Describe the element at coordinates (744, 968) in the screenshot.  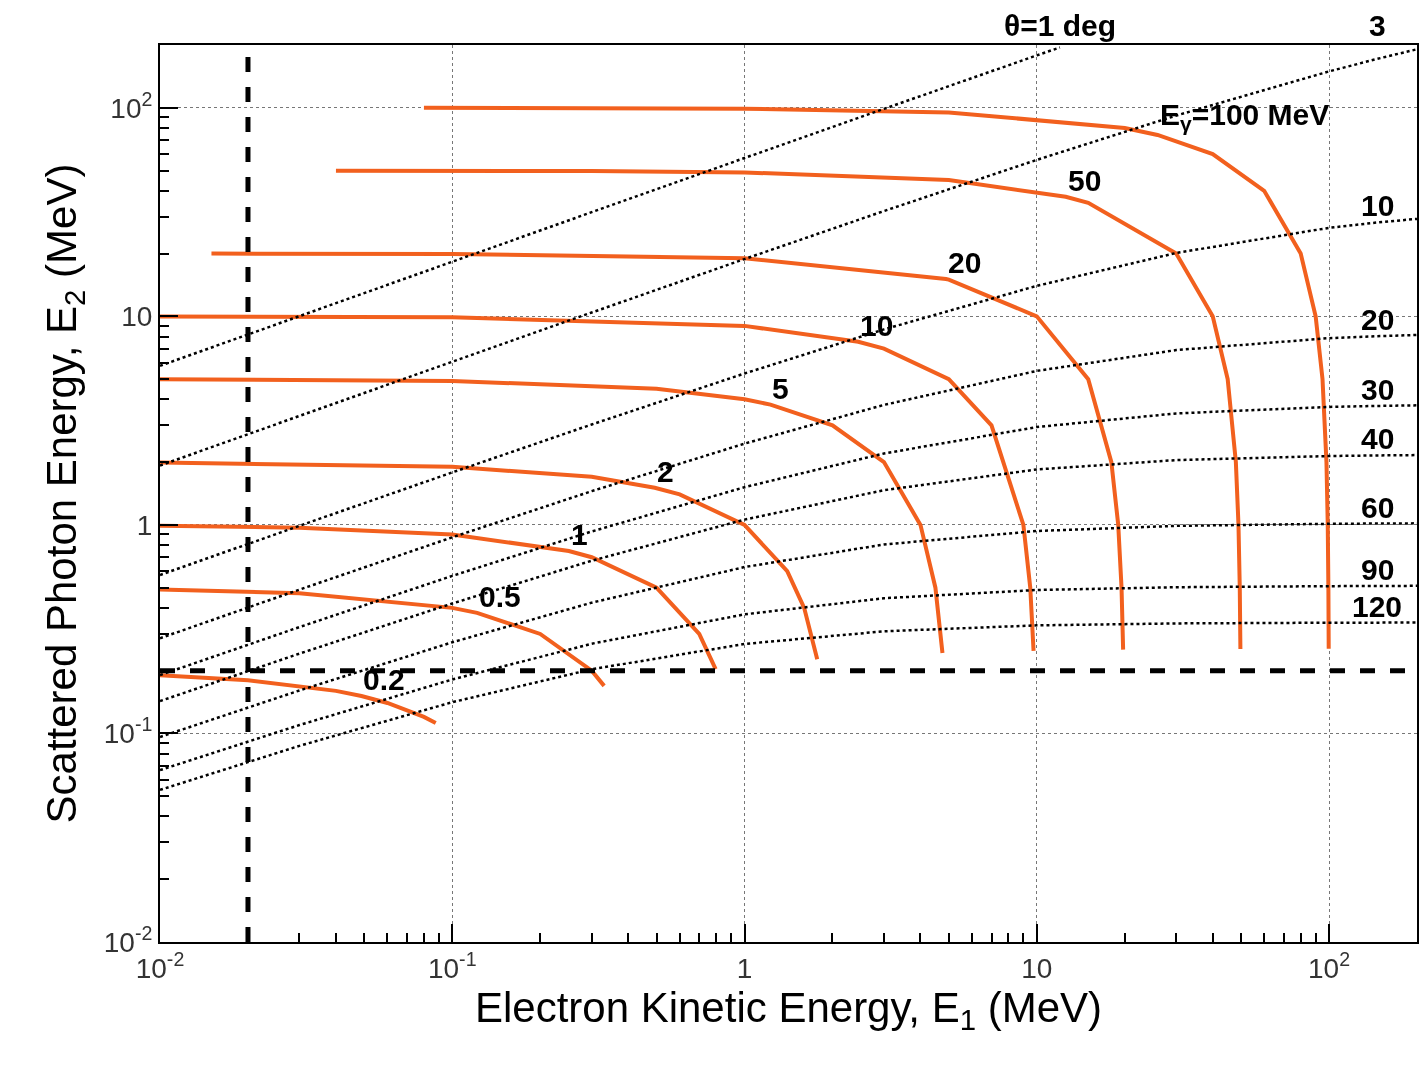
I see `x-tick-label: 1` at that location.